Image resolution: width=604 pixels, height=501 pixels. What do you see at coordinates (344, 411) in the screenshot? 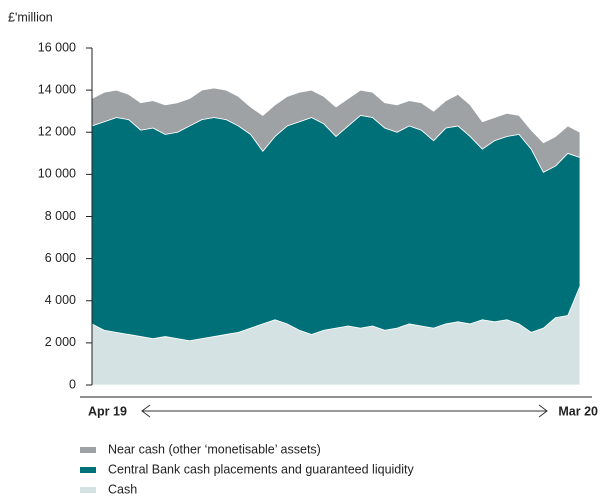
I see `date-arrow` at bounding box center [344, 411].